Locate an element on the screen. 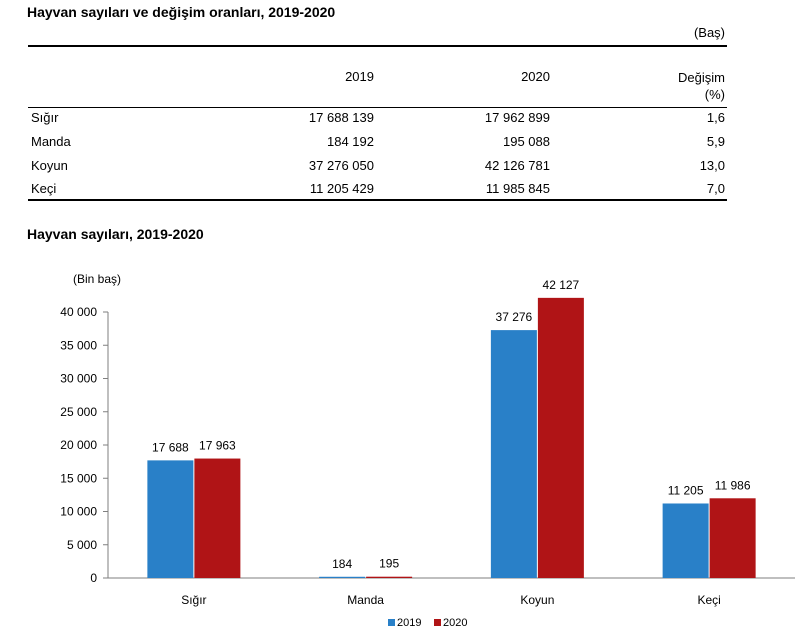 The image size is (808, 638). header-2019: 2019 is located at coordinates (359, 76).